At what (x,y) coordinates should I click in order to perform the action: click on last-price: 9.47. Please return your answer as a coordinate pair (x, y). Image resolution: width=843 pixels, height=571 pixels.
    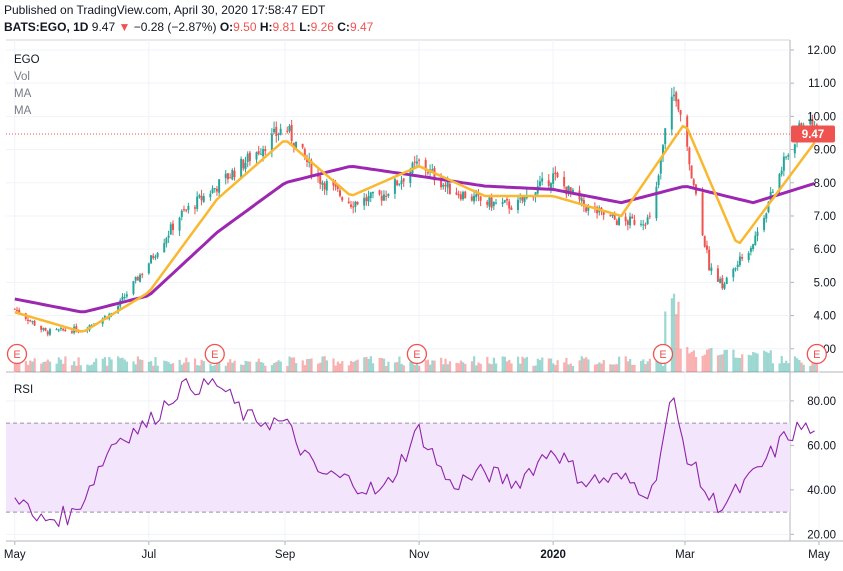
    Looking at the image, I should click on (103, 27).